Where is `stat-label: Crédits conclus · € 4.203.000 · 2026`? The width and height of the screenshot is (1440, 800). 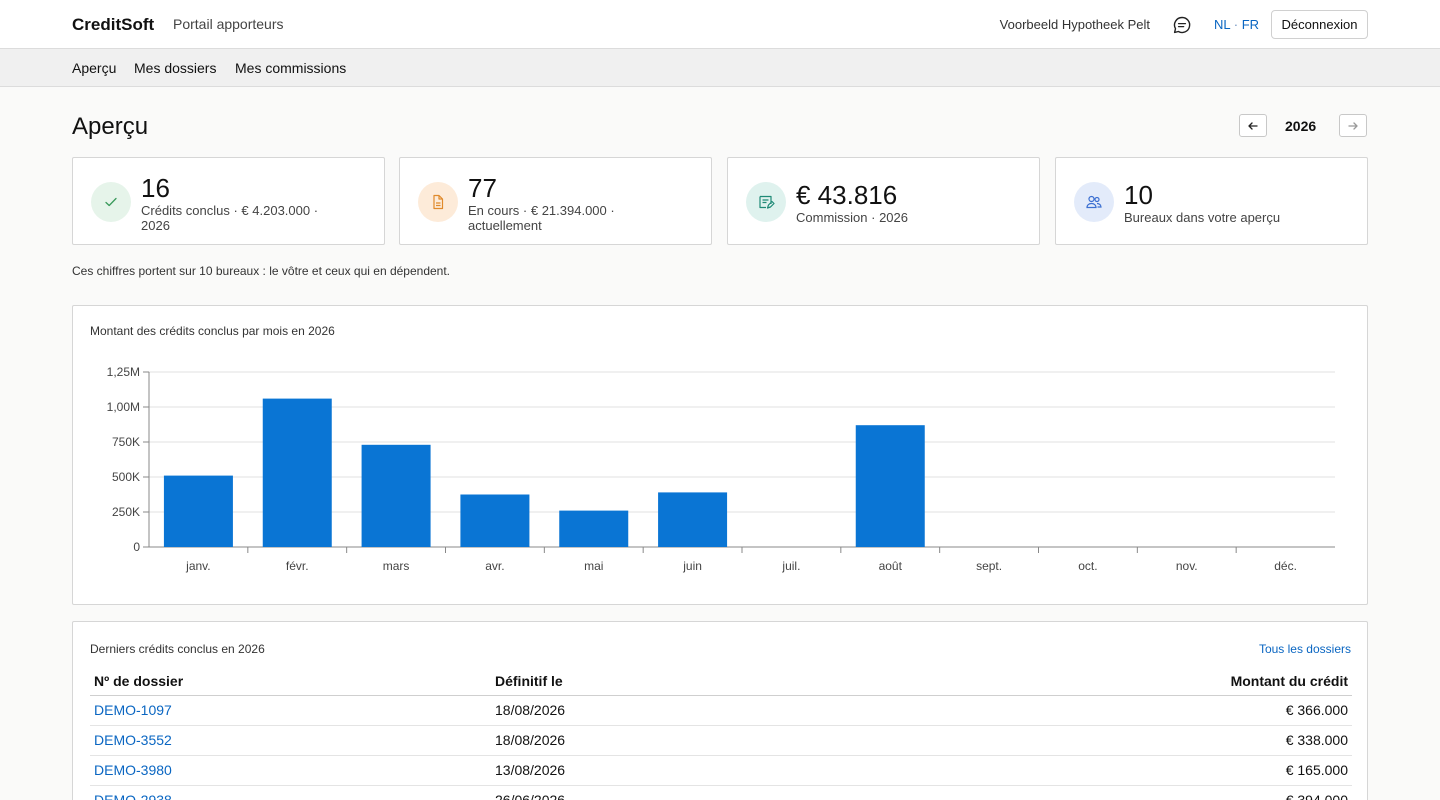 stat-label: Crédits conclus · € 4.203.000 · 2026 is located at coordinates (230, 218).